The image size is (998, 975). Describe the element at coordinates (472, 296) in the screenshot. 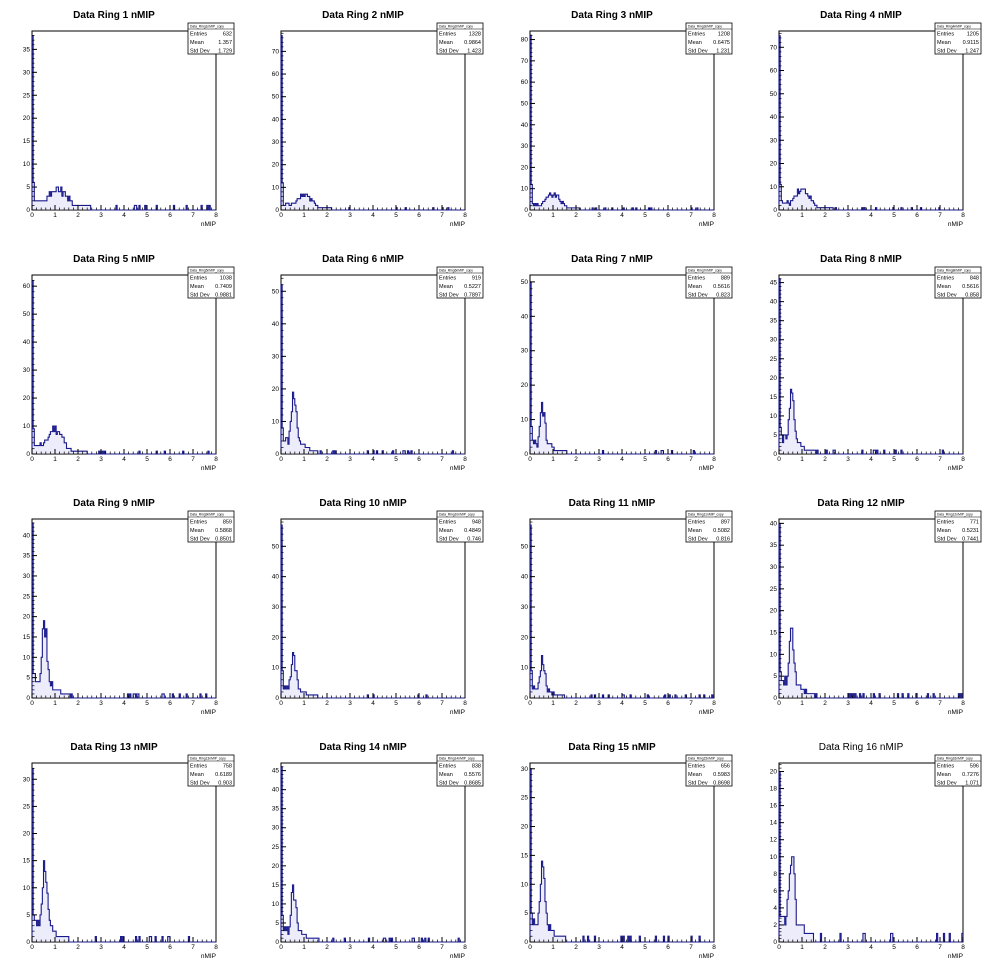

I see `stats-value: 0.7897` at that location.